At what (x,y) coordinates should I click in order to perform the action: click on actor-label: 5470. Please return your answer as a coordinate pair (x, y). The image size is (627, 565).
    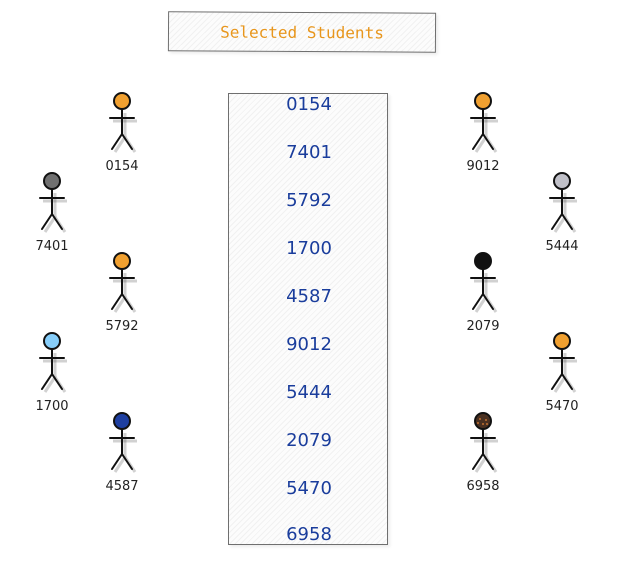
    Looking at the image, I should click on (562, 406).